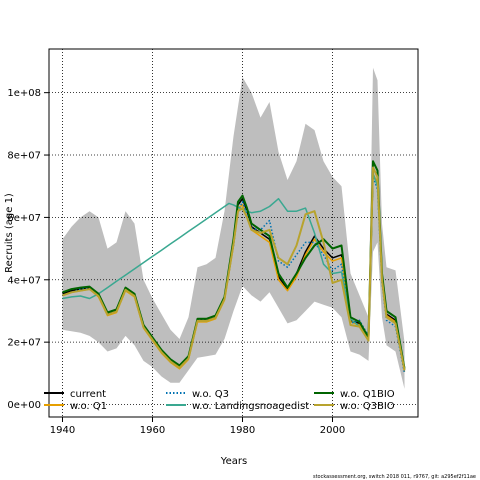 The image size is (480, 480). What do you see at coordinates (24, 343) in the screenshot?
I see `y-tick-label: 2e+07` at bounding box center [24, 343].